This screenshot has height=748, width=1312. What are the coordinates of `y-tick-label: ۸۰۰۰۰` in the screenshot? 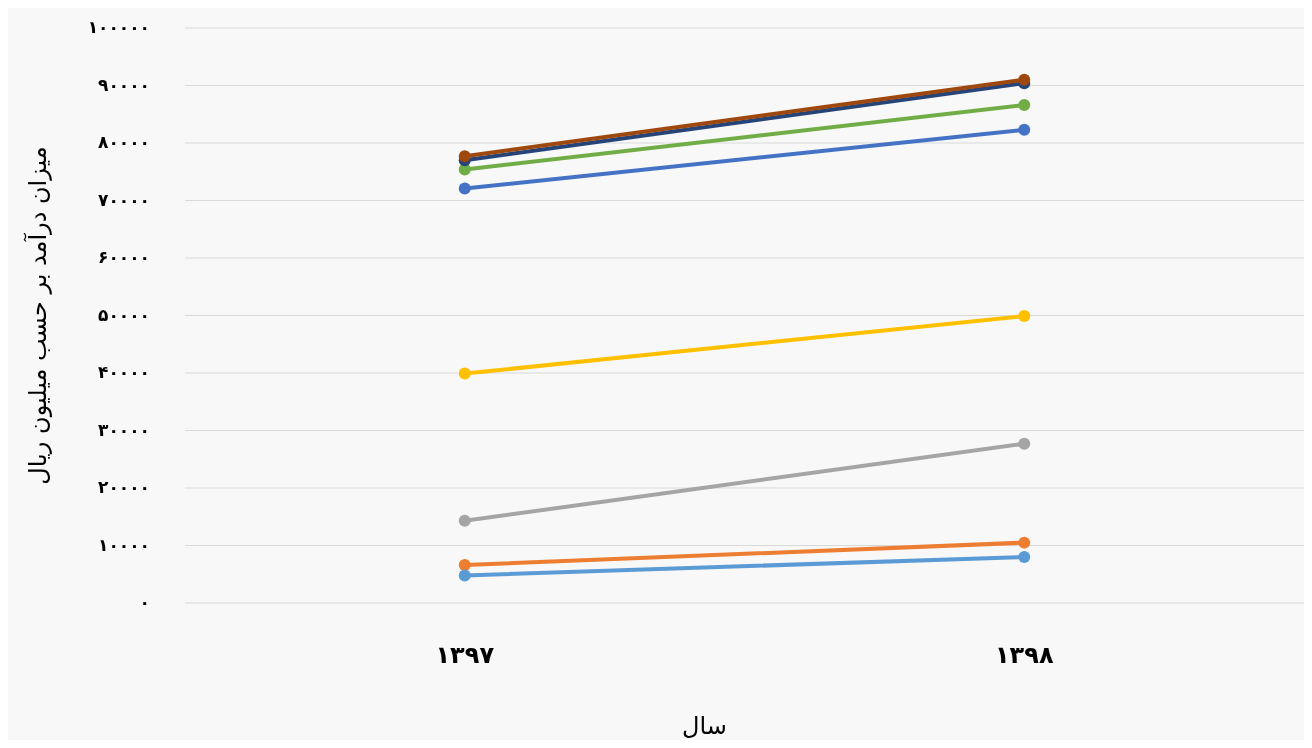 It's located at (124, 142).